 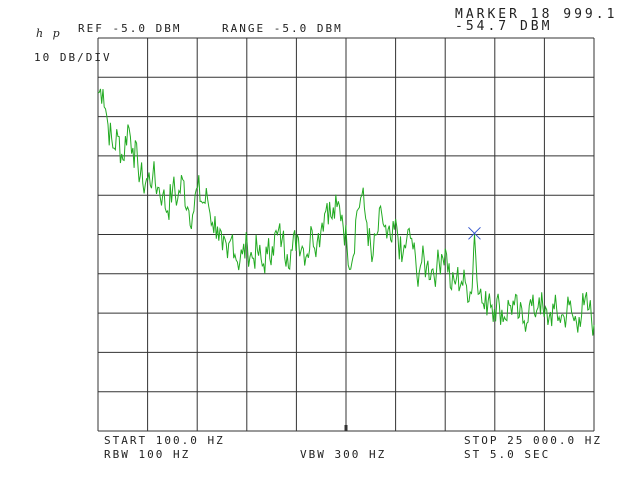 I want to click on sweep-time-label: ST 5.0 SEC, so click(x=507, y=454).